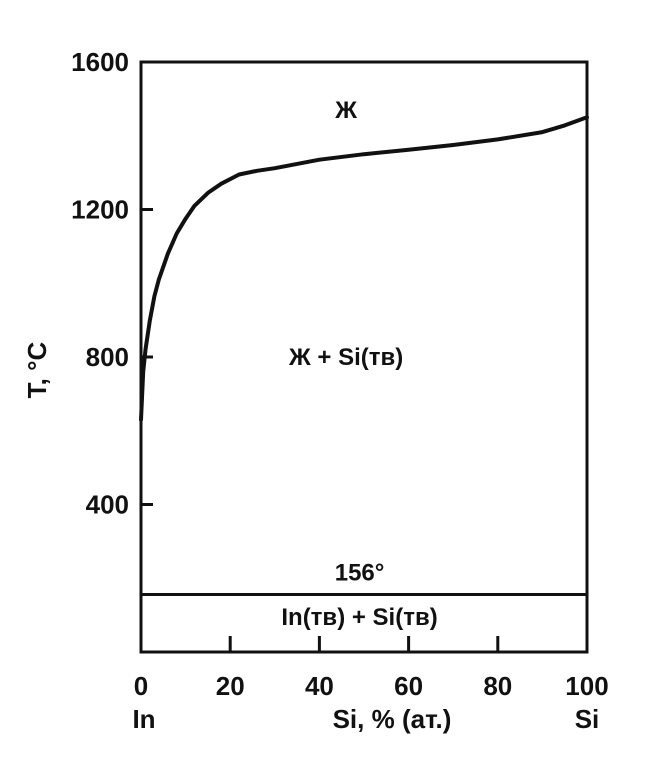 The image size is (654, 765). I want to click on x-tick-label-0: 0, so click(141, 686).